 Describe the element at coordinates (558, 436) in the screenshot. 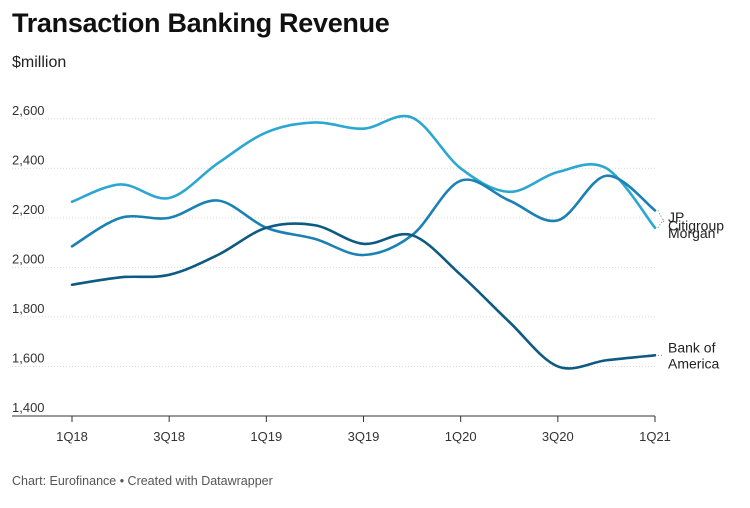

I see `x-tick-label: 3Q20` at that location.